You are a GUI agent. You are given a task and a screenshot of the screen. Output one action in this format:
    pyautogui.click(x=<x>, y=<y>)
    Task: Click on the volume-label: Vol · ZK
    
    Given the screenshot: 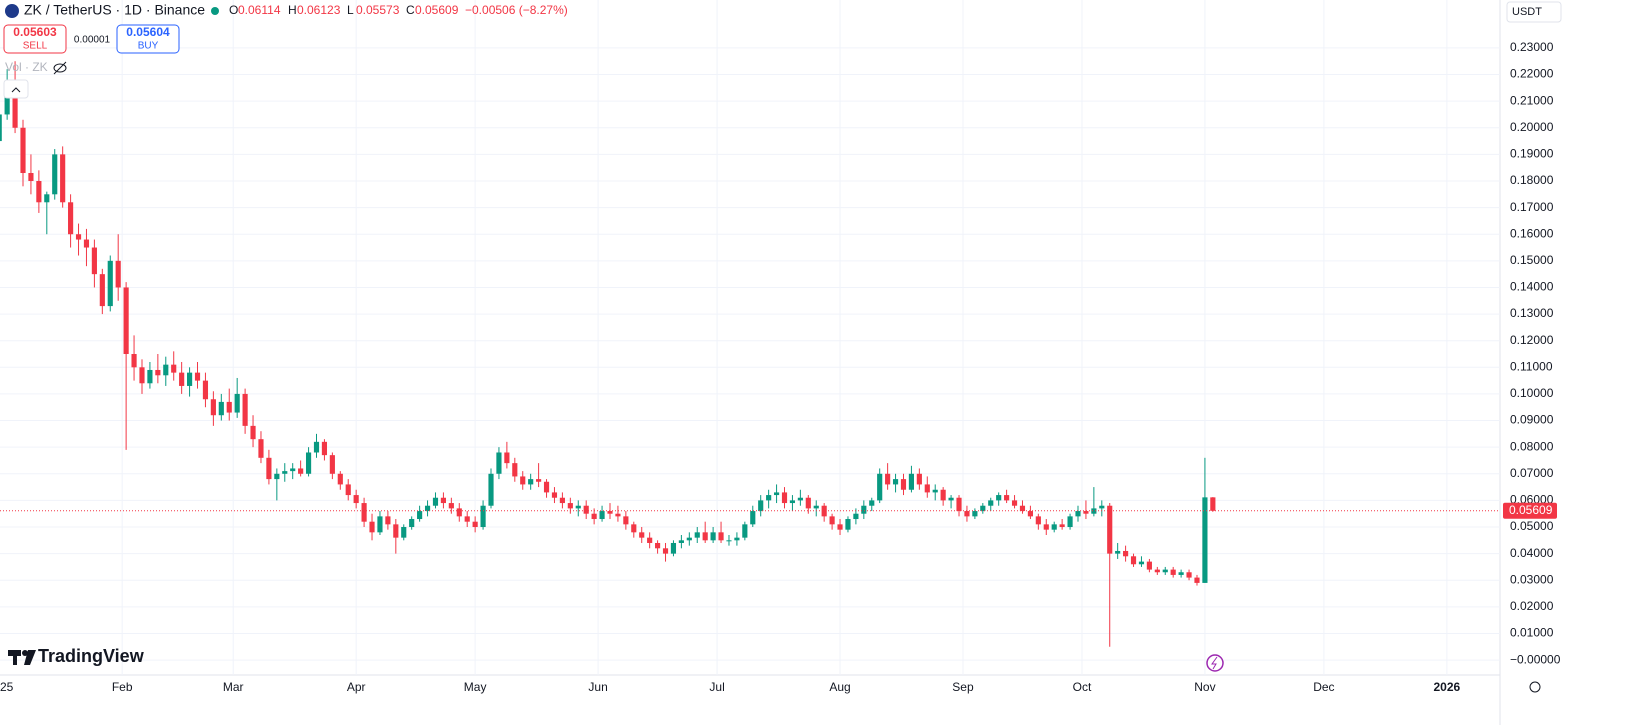 What is the action you would take?
    pyautogui.click(x=26, y=67)
    